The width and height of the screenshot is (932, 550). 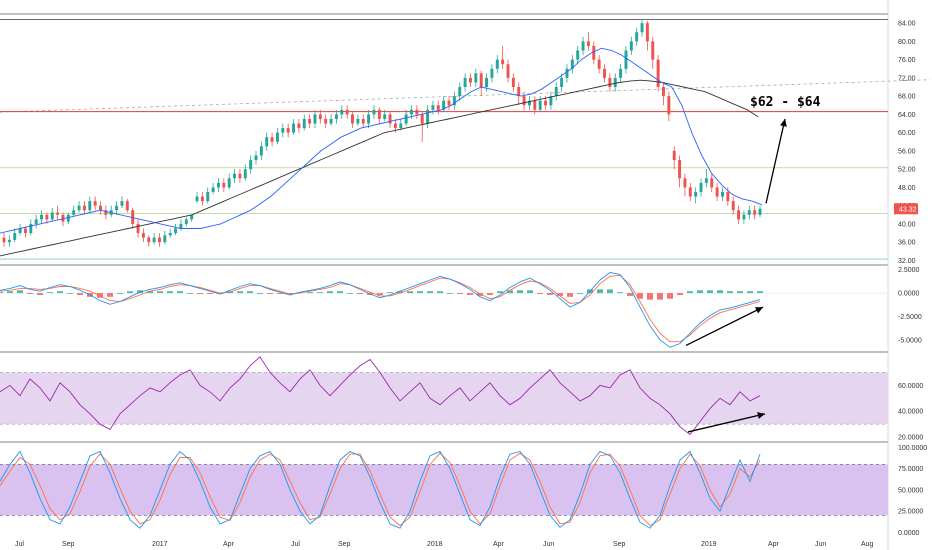 I want to click on stoch-tick-1: 75.0000, so click(x=910, y=469).